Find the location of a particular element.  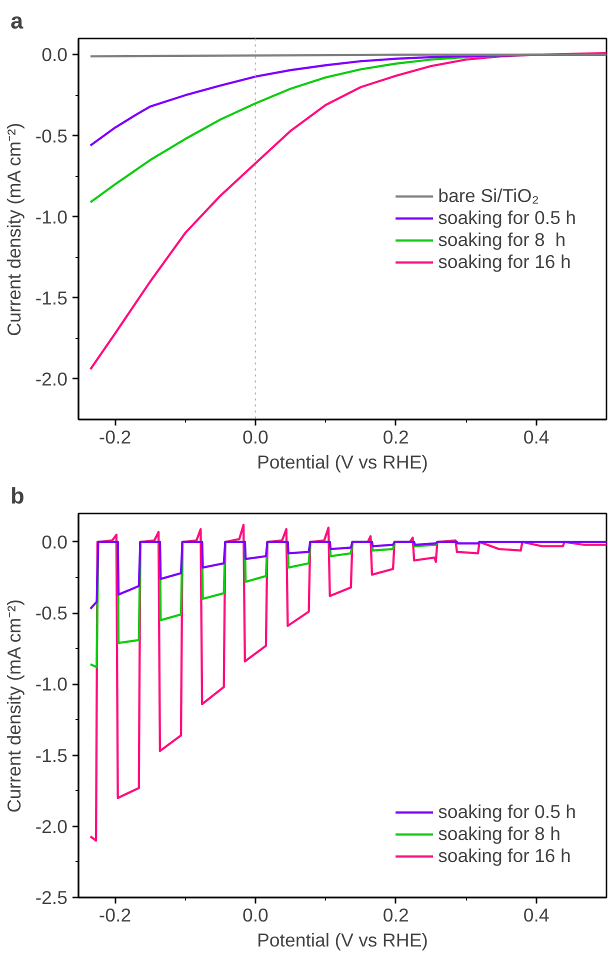

y-tick-label: -2.5 is located at coordinates (51, 897).